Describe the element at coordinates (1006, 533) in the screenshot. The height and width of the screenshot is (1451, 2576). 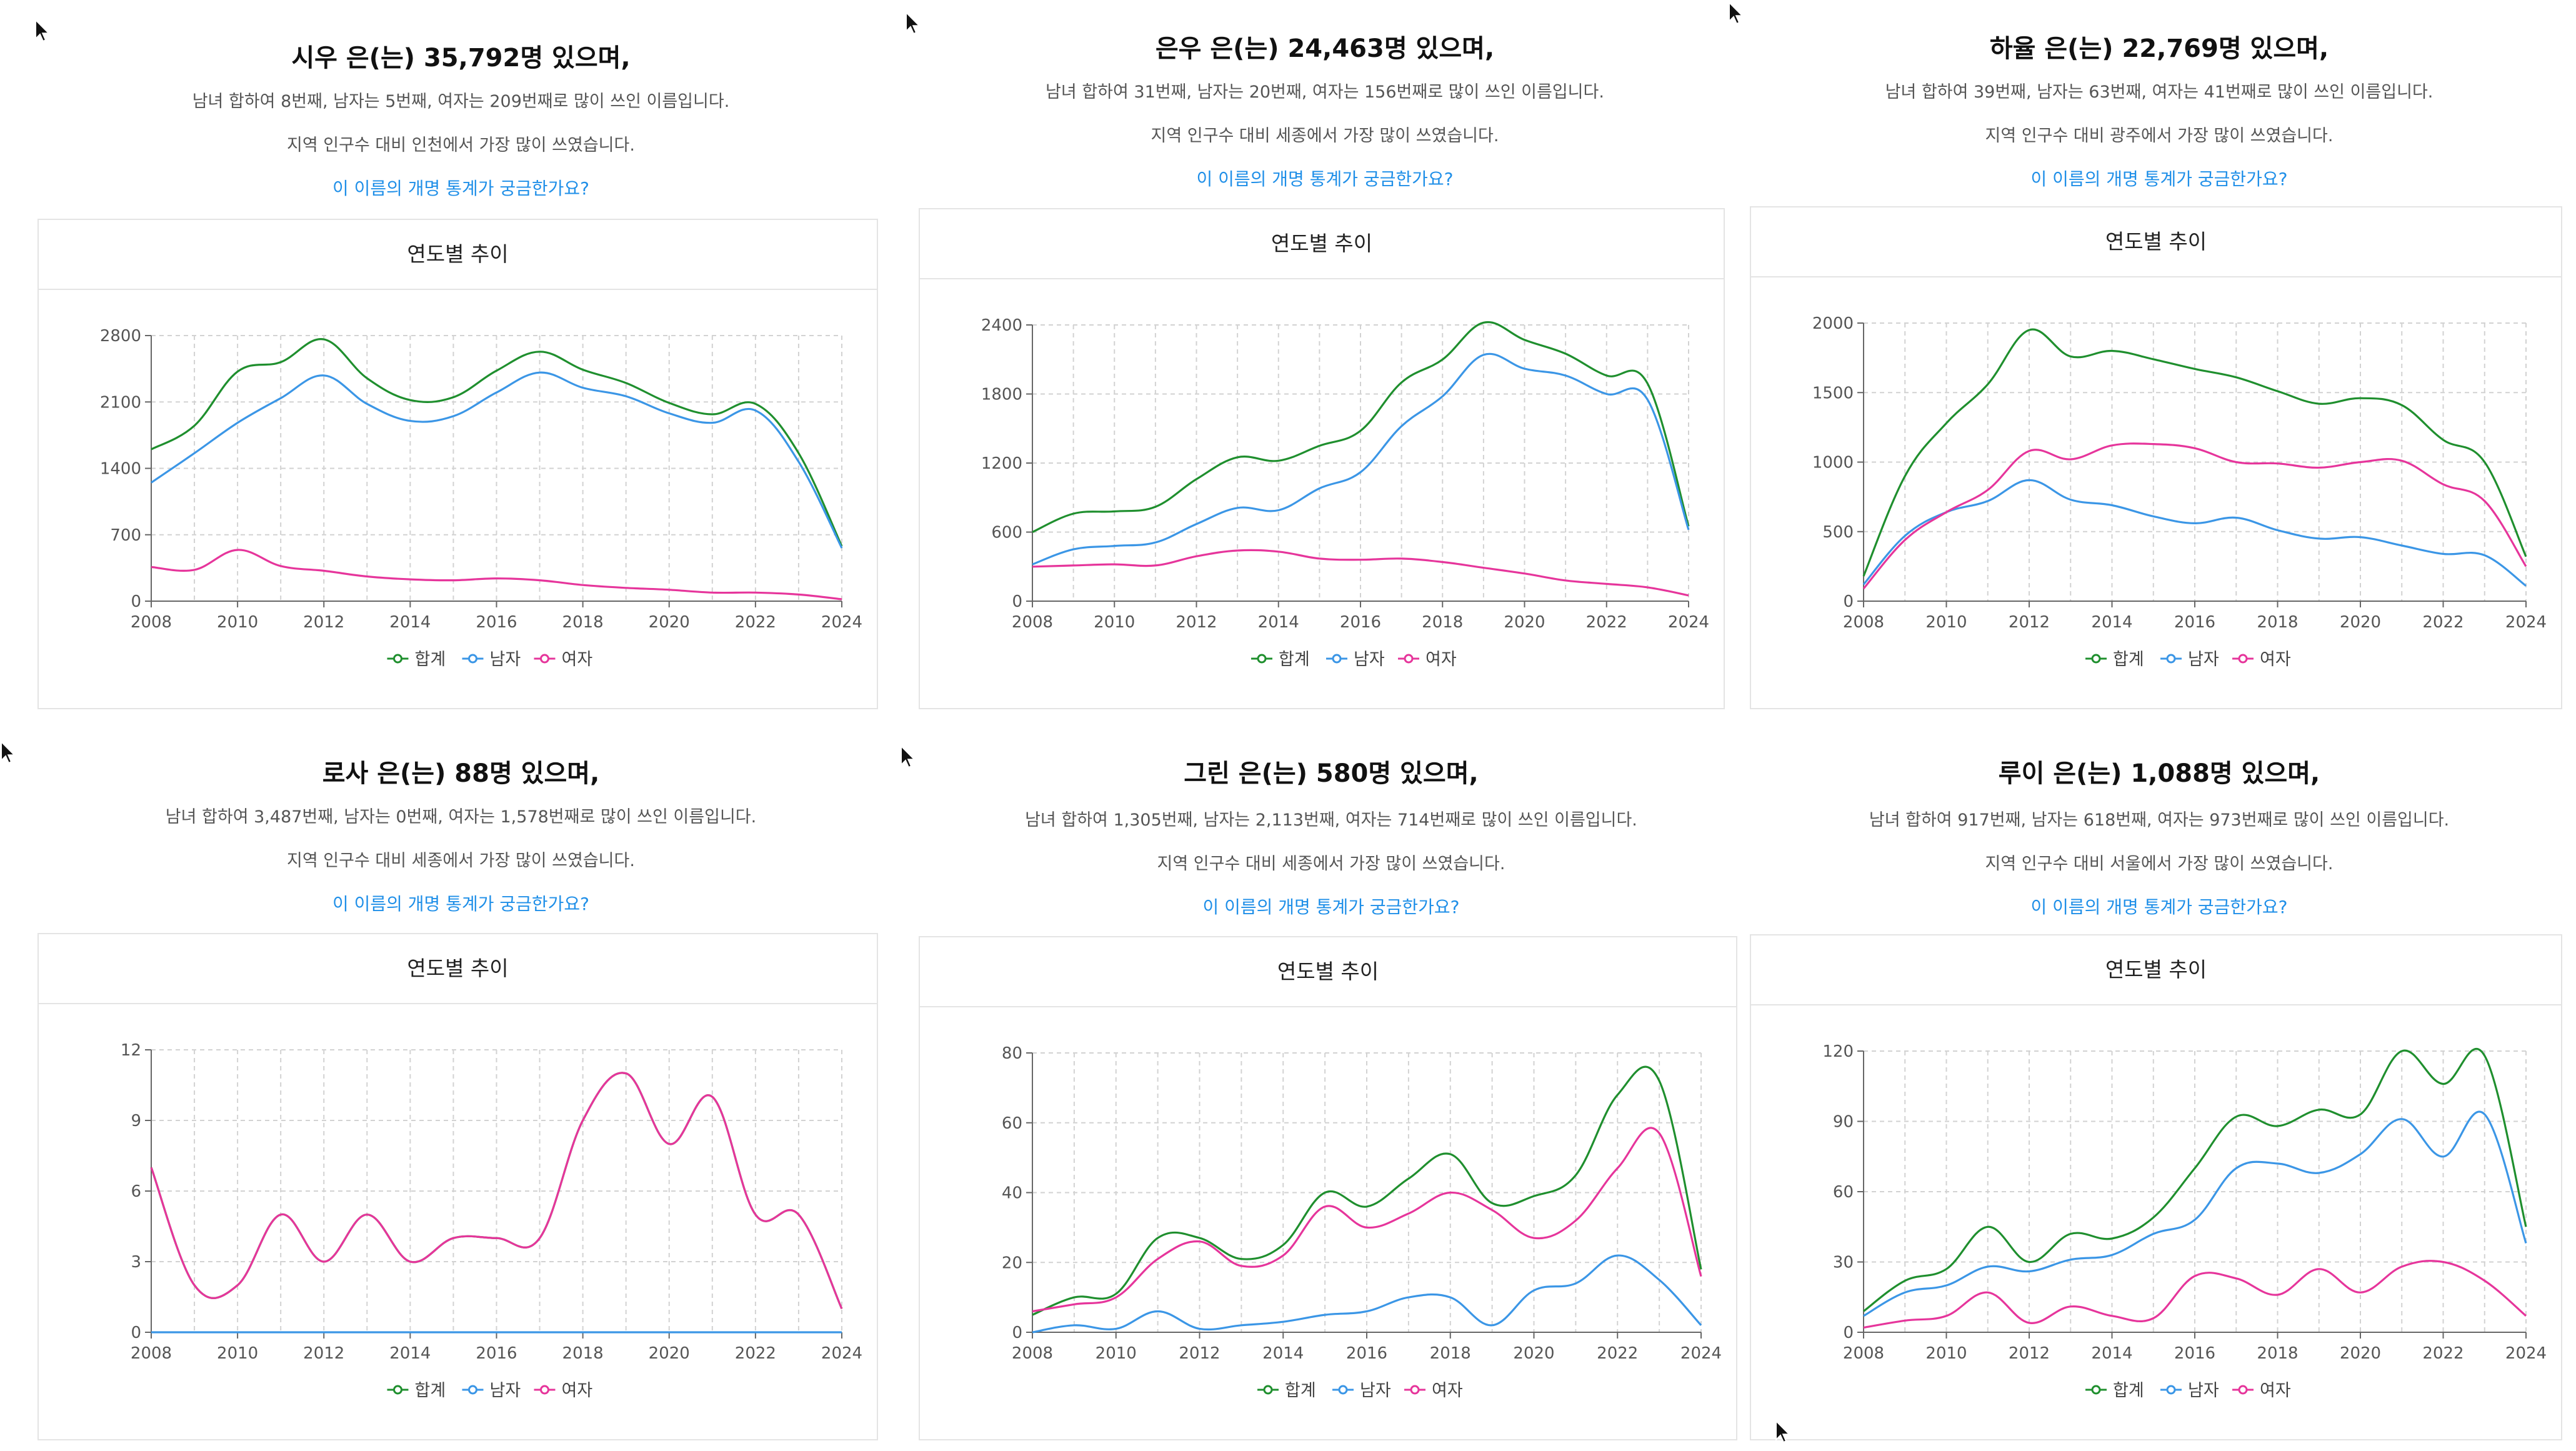
I see `y-tick-label: 600` at that location.